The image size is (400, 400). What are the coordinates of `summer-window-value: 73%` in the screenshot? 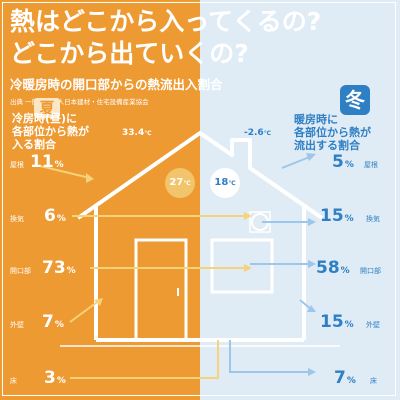 It's located at (59, 268).